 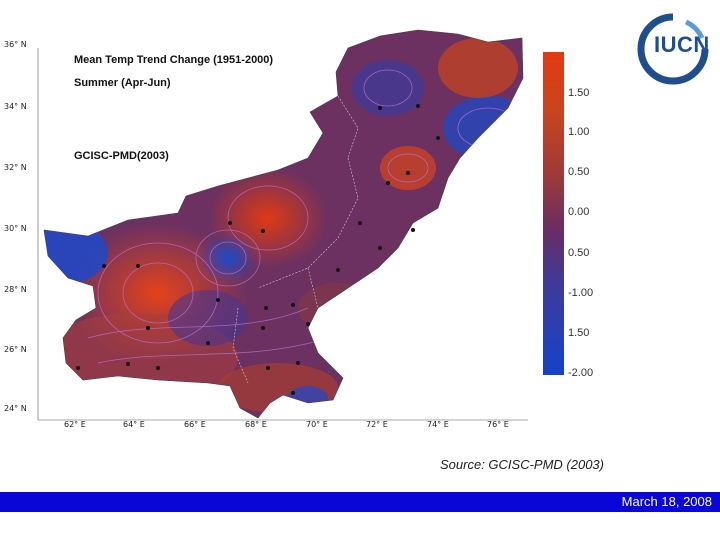 I want to click on source-caption: Source: GCISC-PMD (2003), so click(x=522, y=464).